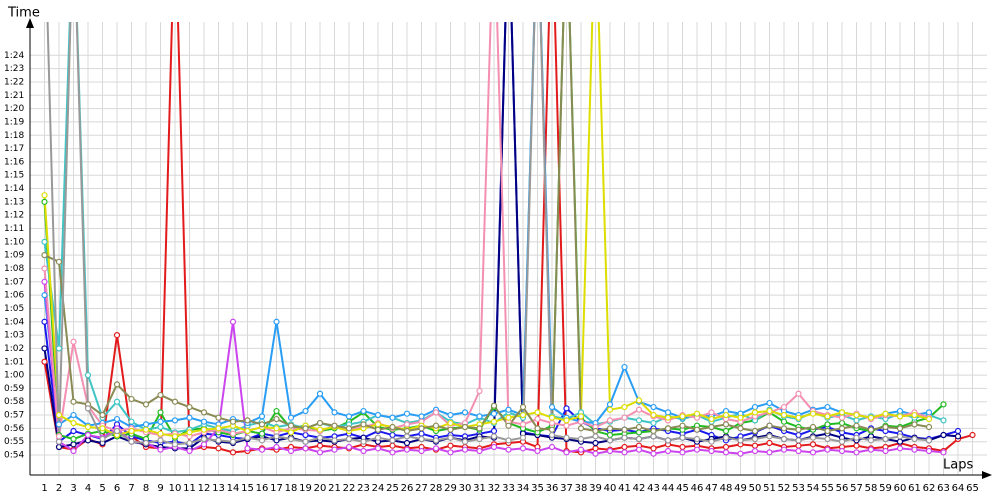 This screenshot has height=500, width=1000. Describe the element at coordinates (14, 389) in the screenshot. I see `y-tick-label: 0:59` at that location.